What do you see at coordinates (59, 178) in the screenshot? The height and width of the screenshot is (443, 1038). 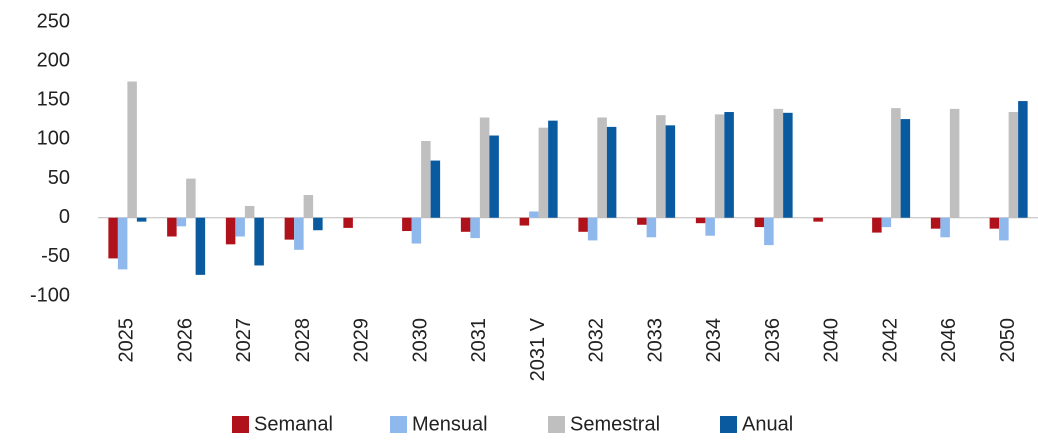 I see `y-tick-label: 50` at bounding box center [59, 178].